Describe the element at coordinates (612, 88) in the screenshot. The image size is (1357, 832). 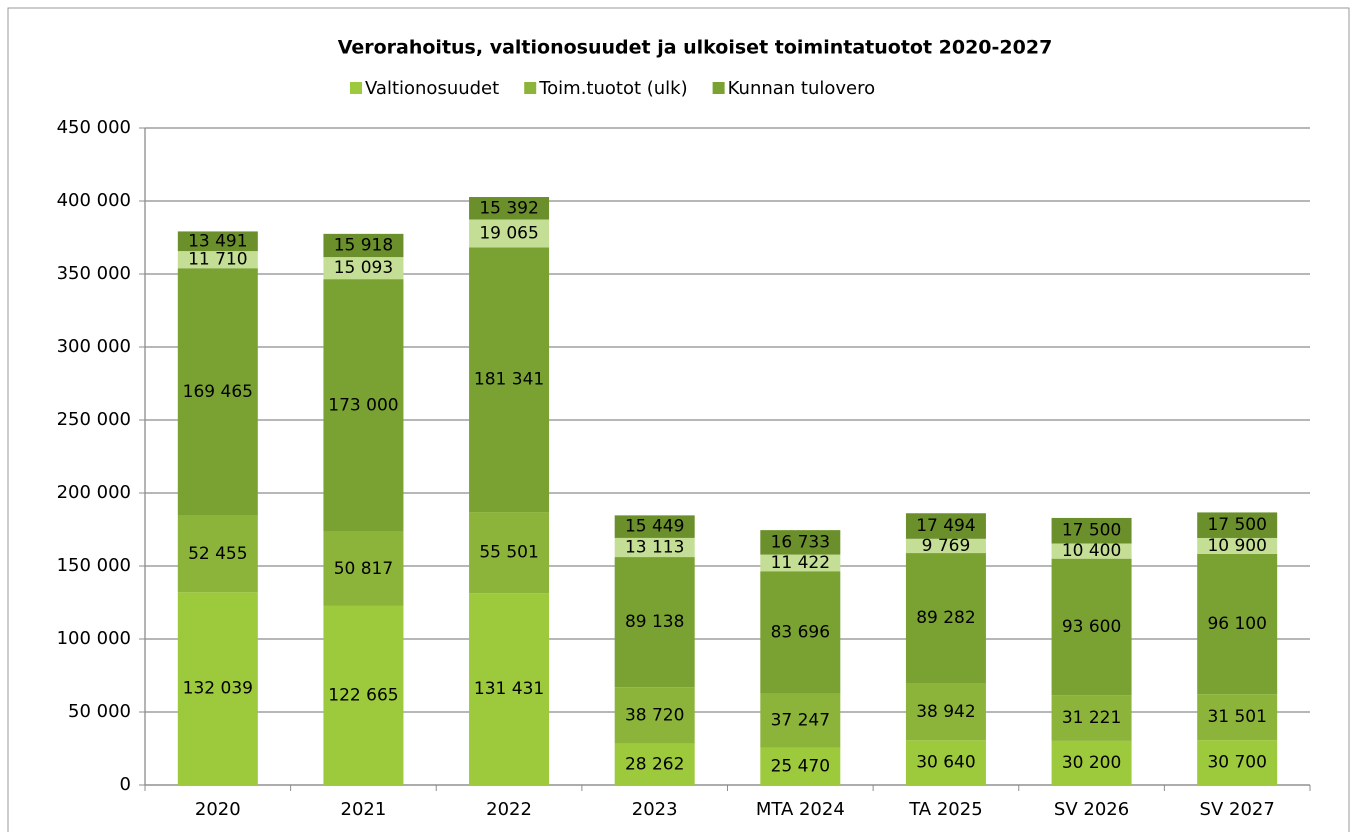
I see `legend-label: Toim.tuotot (ulk)` at that location.